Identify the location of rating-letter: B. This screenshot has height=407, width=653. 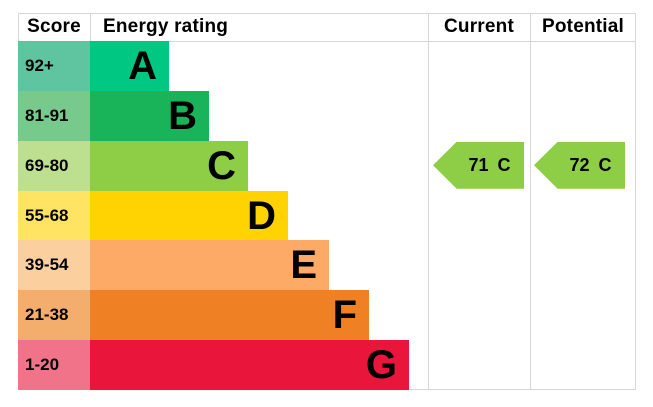
(182, 115).